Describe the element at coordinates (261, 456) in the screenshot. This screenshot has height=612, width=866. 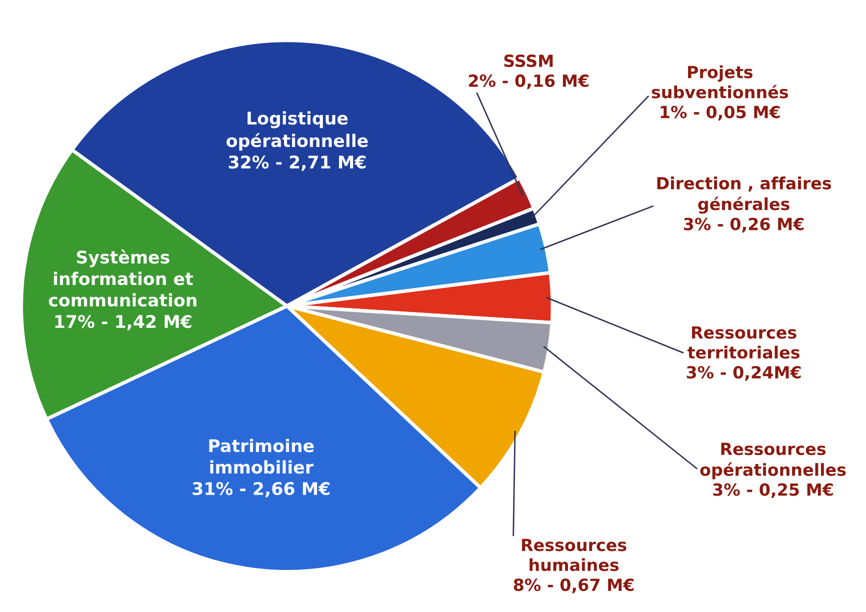
I see `slice-label: Patrimoine immobilier` at that location.